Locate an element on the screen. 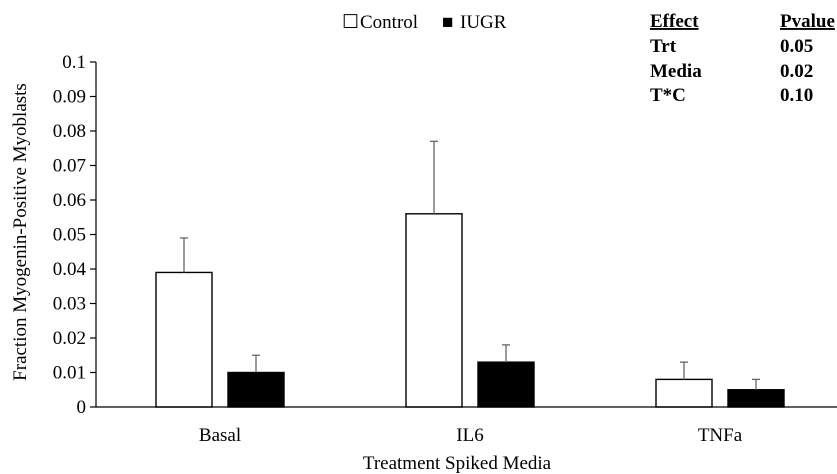  bar-control-basal is located at coordinates (184, 339).